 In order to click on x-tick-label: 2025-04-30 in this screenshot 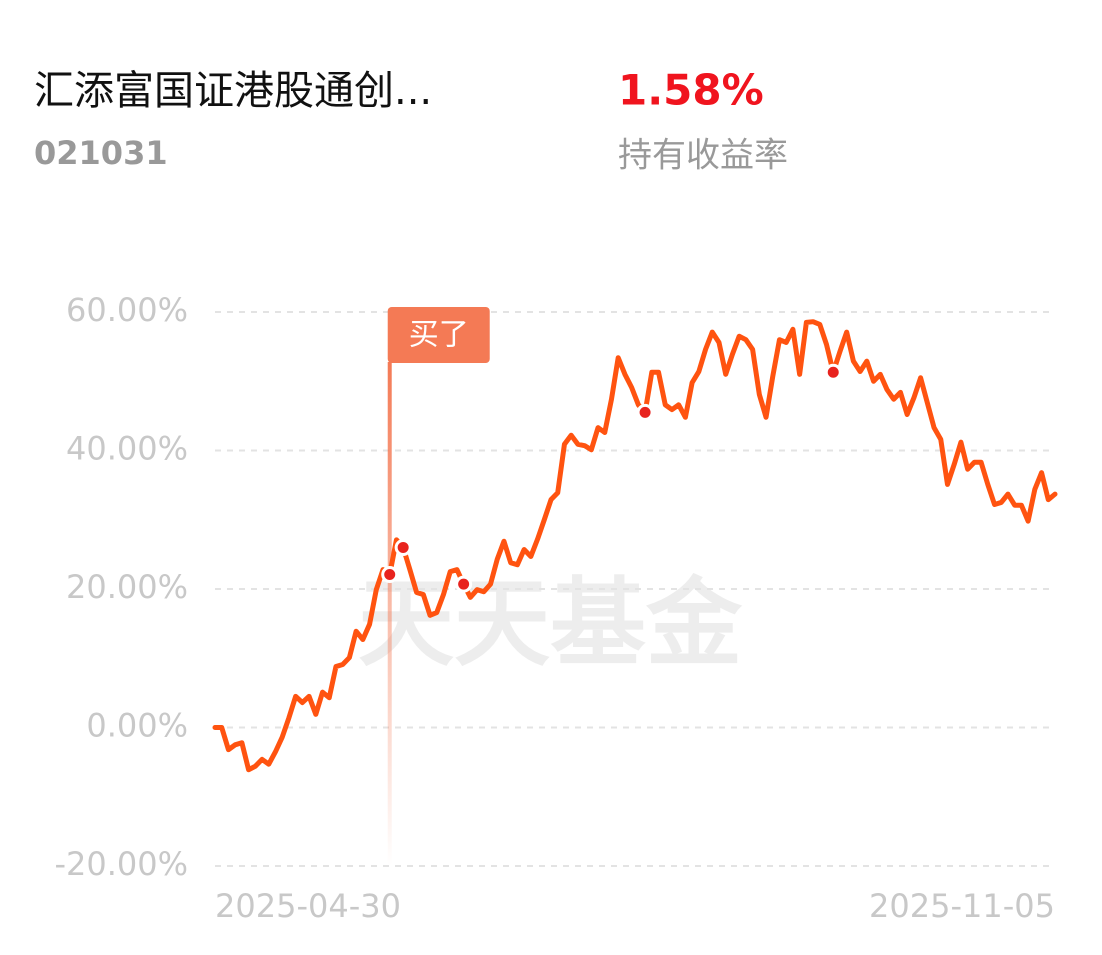, I will do `click(308, 906)`.